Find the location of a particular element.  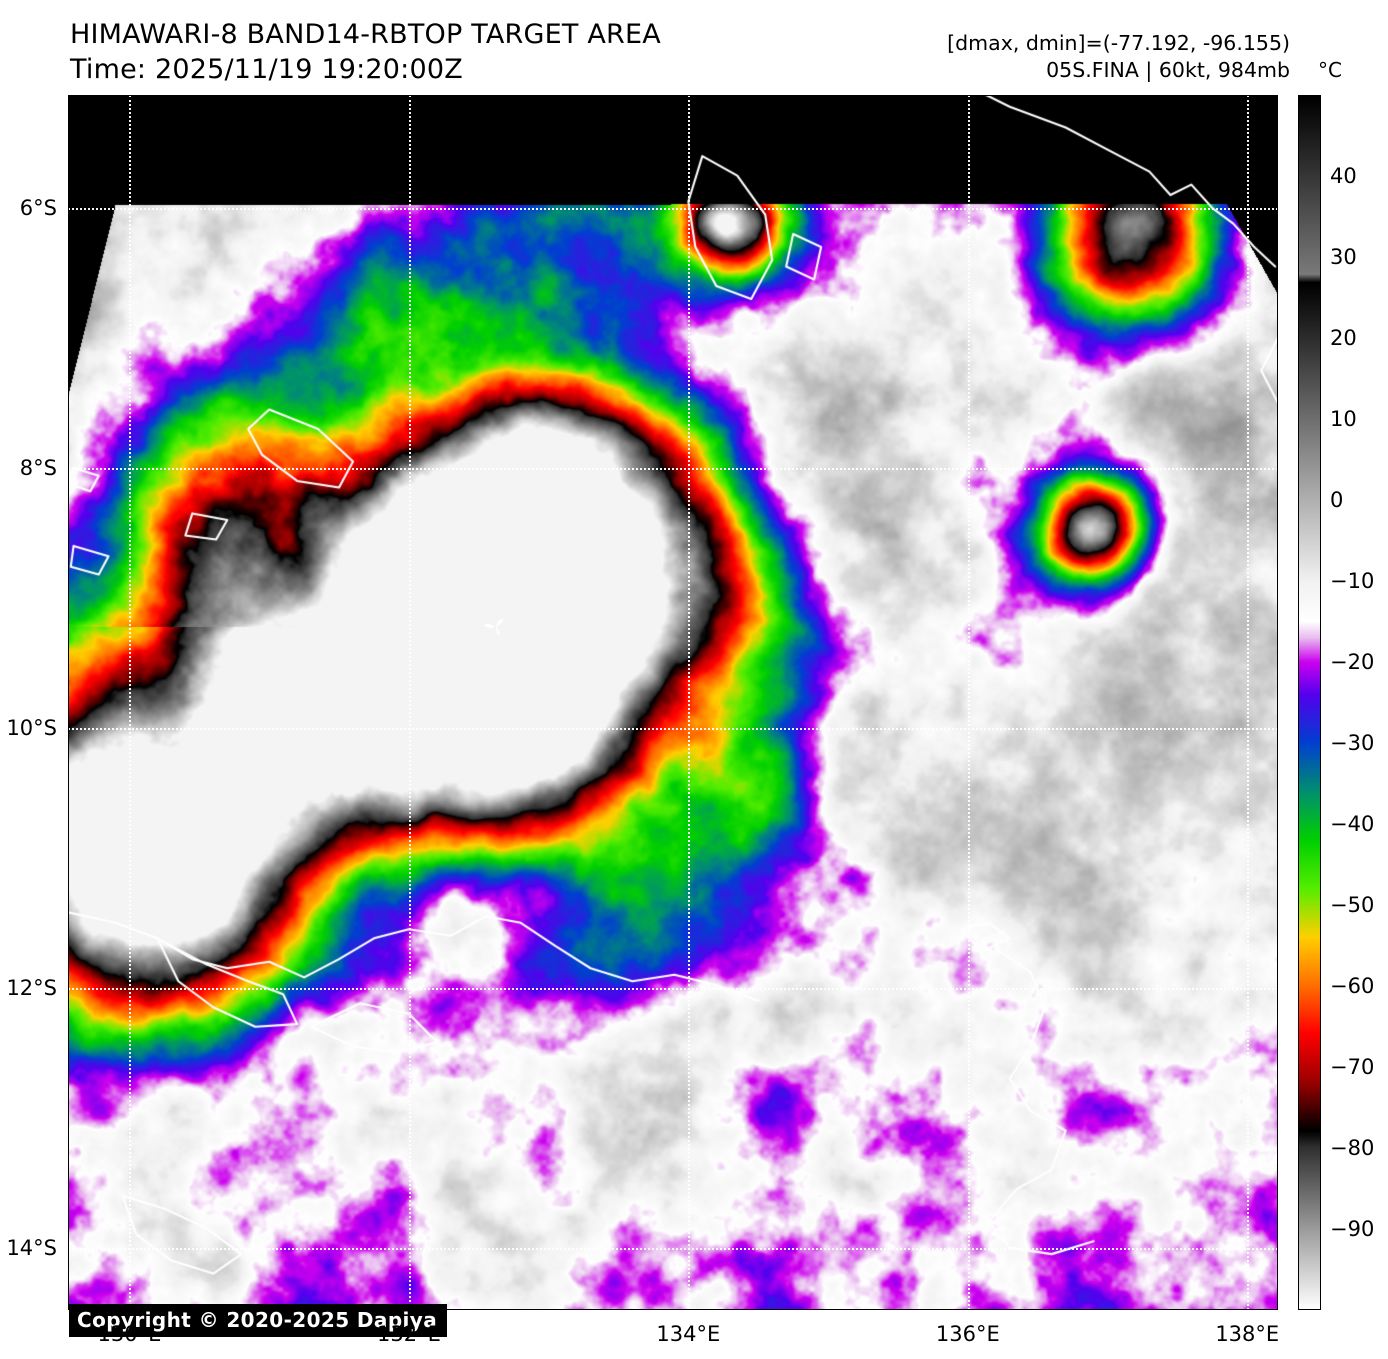

colorbar-tick-label-2: 20 is located at coordinates (1343, 338).